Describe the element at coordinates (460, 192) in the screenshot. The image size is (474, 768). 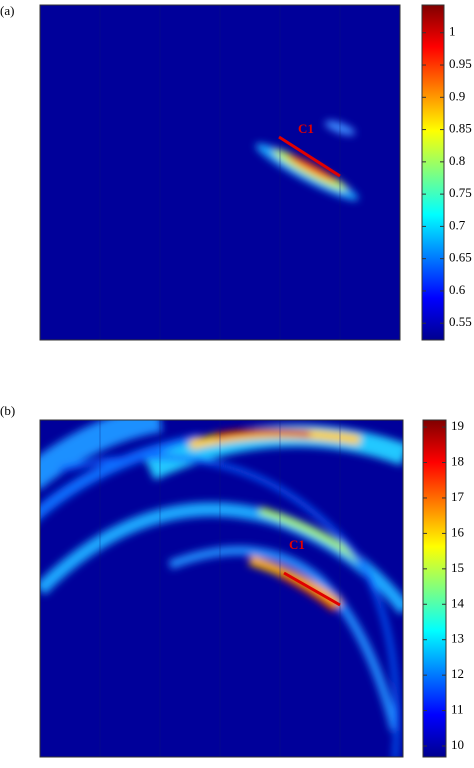
I see `colorbar-tick-label: 0.75` at that location.